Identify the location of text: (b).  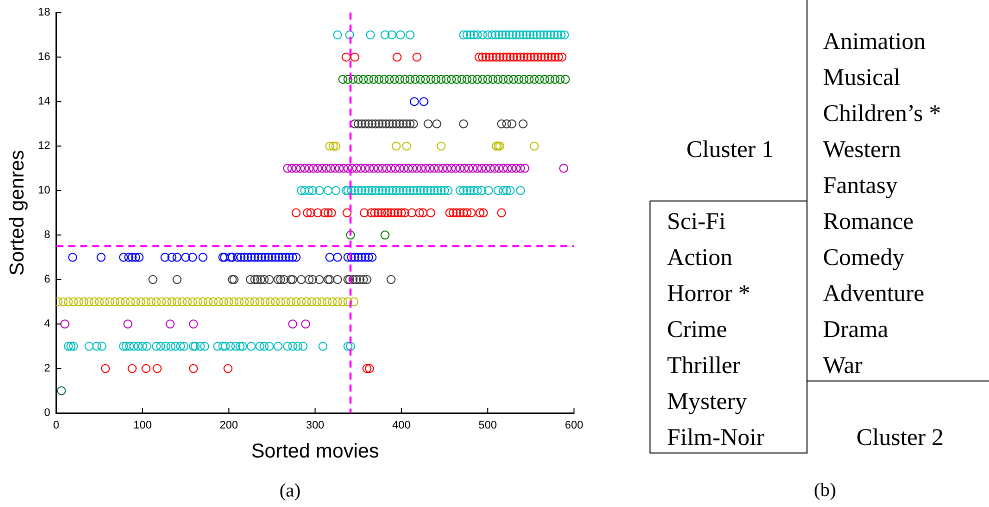
(825, 491).